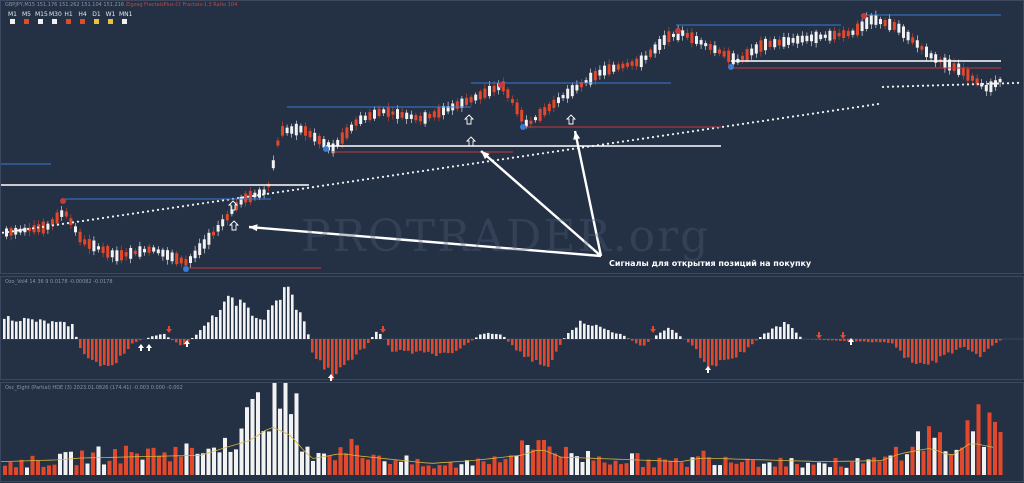  What do you see at coordinates (40, 14) in the screenshot?
I see `timeframe-m15: M15` at bounding box center [40, 14].